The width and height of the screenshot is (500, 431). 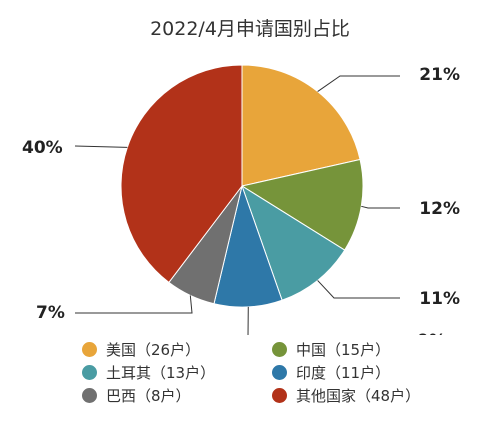 I want to click on percent-label: 11%, so click(x=439, y=299).